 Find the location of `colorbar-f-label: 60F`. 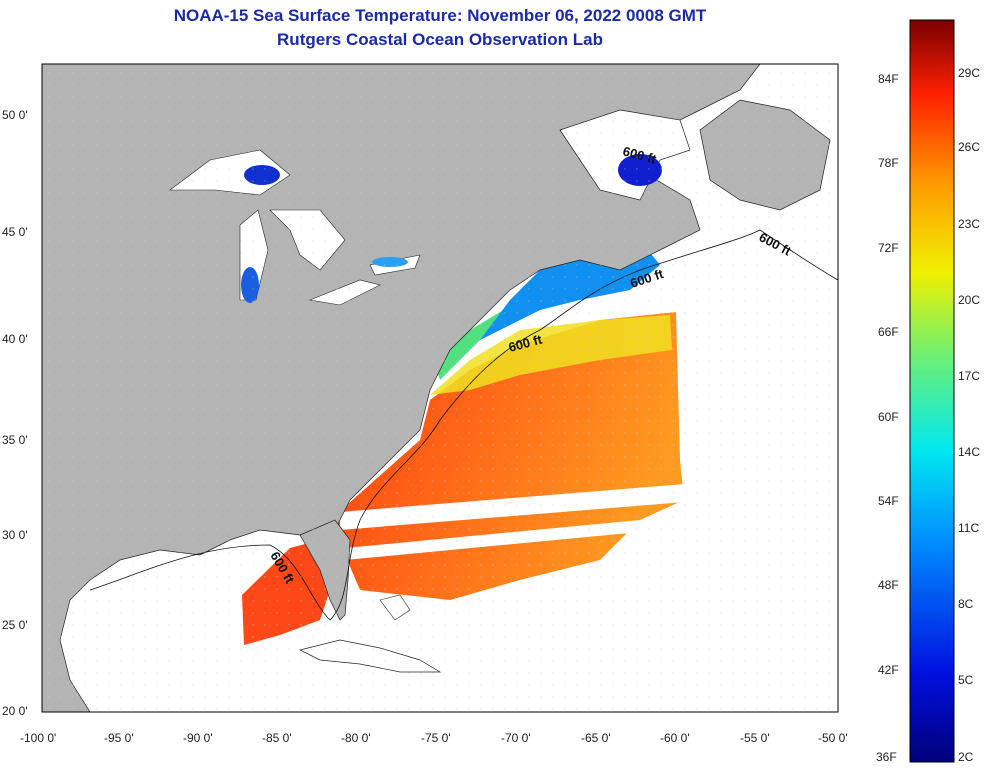

colorbar-f-label: 60F is located at coordinates (888, 417).